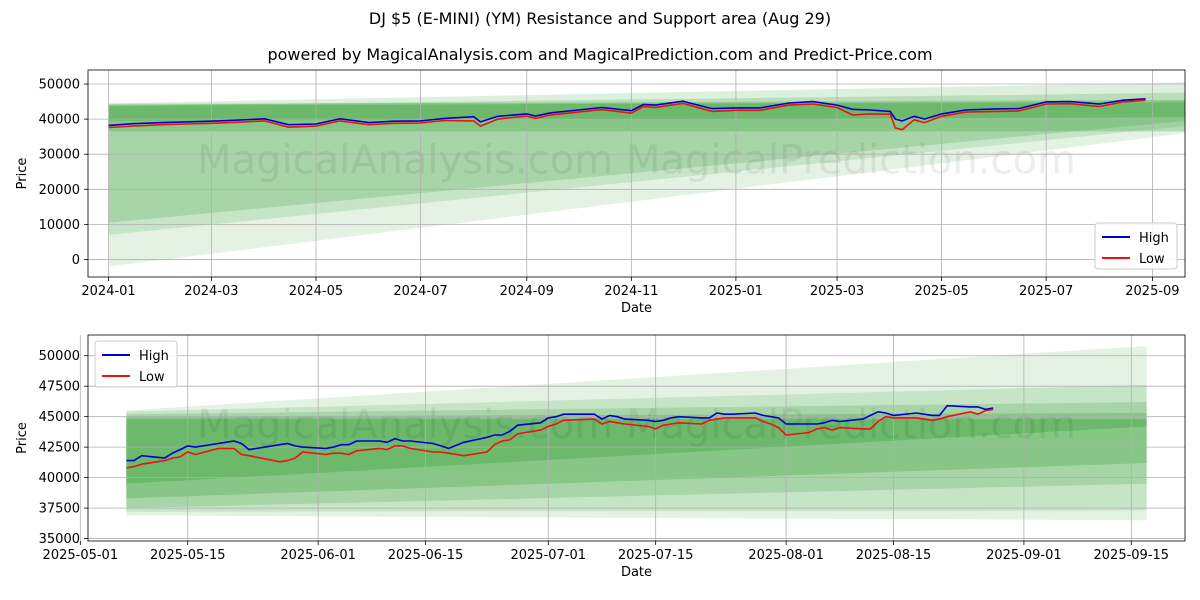 The width and height of the screenshot is (1200, 600). What do you see at coordinates (318, 555) in the screenshot?
I see `x-tick-label: 2025-06-01` at bounding box center [318, 555].